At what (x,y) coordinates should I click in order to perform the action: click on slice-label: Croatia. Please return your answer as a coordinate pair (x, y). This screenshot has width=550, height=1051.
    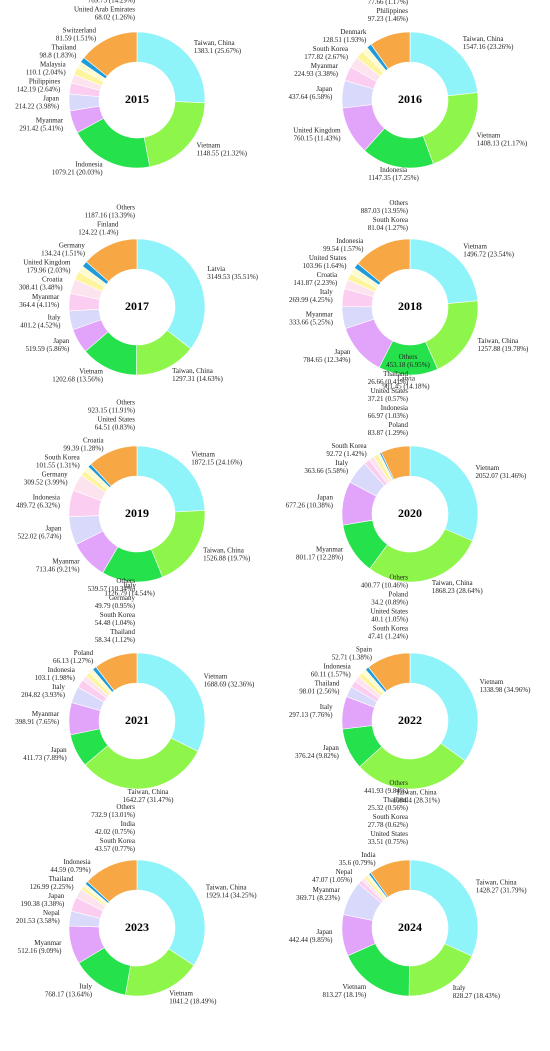
    Looking at the image, I should click on (93, 440).